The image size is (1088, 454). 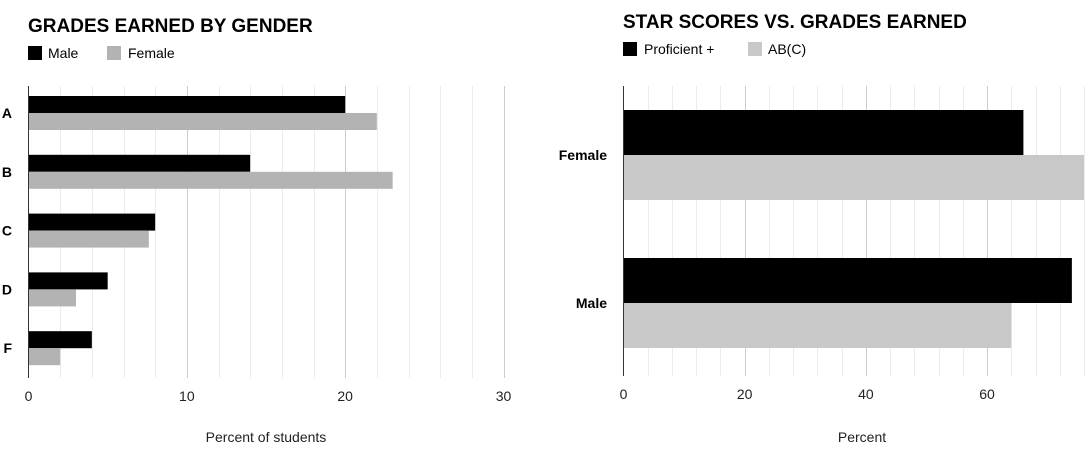 I want to click on category-label: Female, so click(x=583, y=155).